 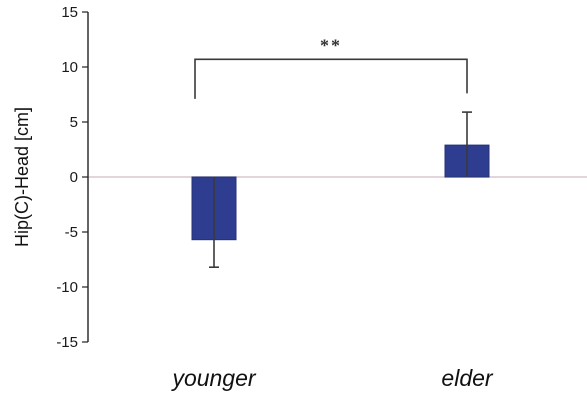 What do you see at coordinates (213, 378) in the screenshot?
I see `category-label-younger: younger` at bounding box center [213, 378].